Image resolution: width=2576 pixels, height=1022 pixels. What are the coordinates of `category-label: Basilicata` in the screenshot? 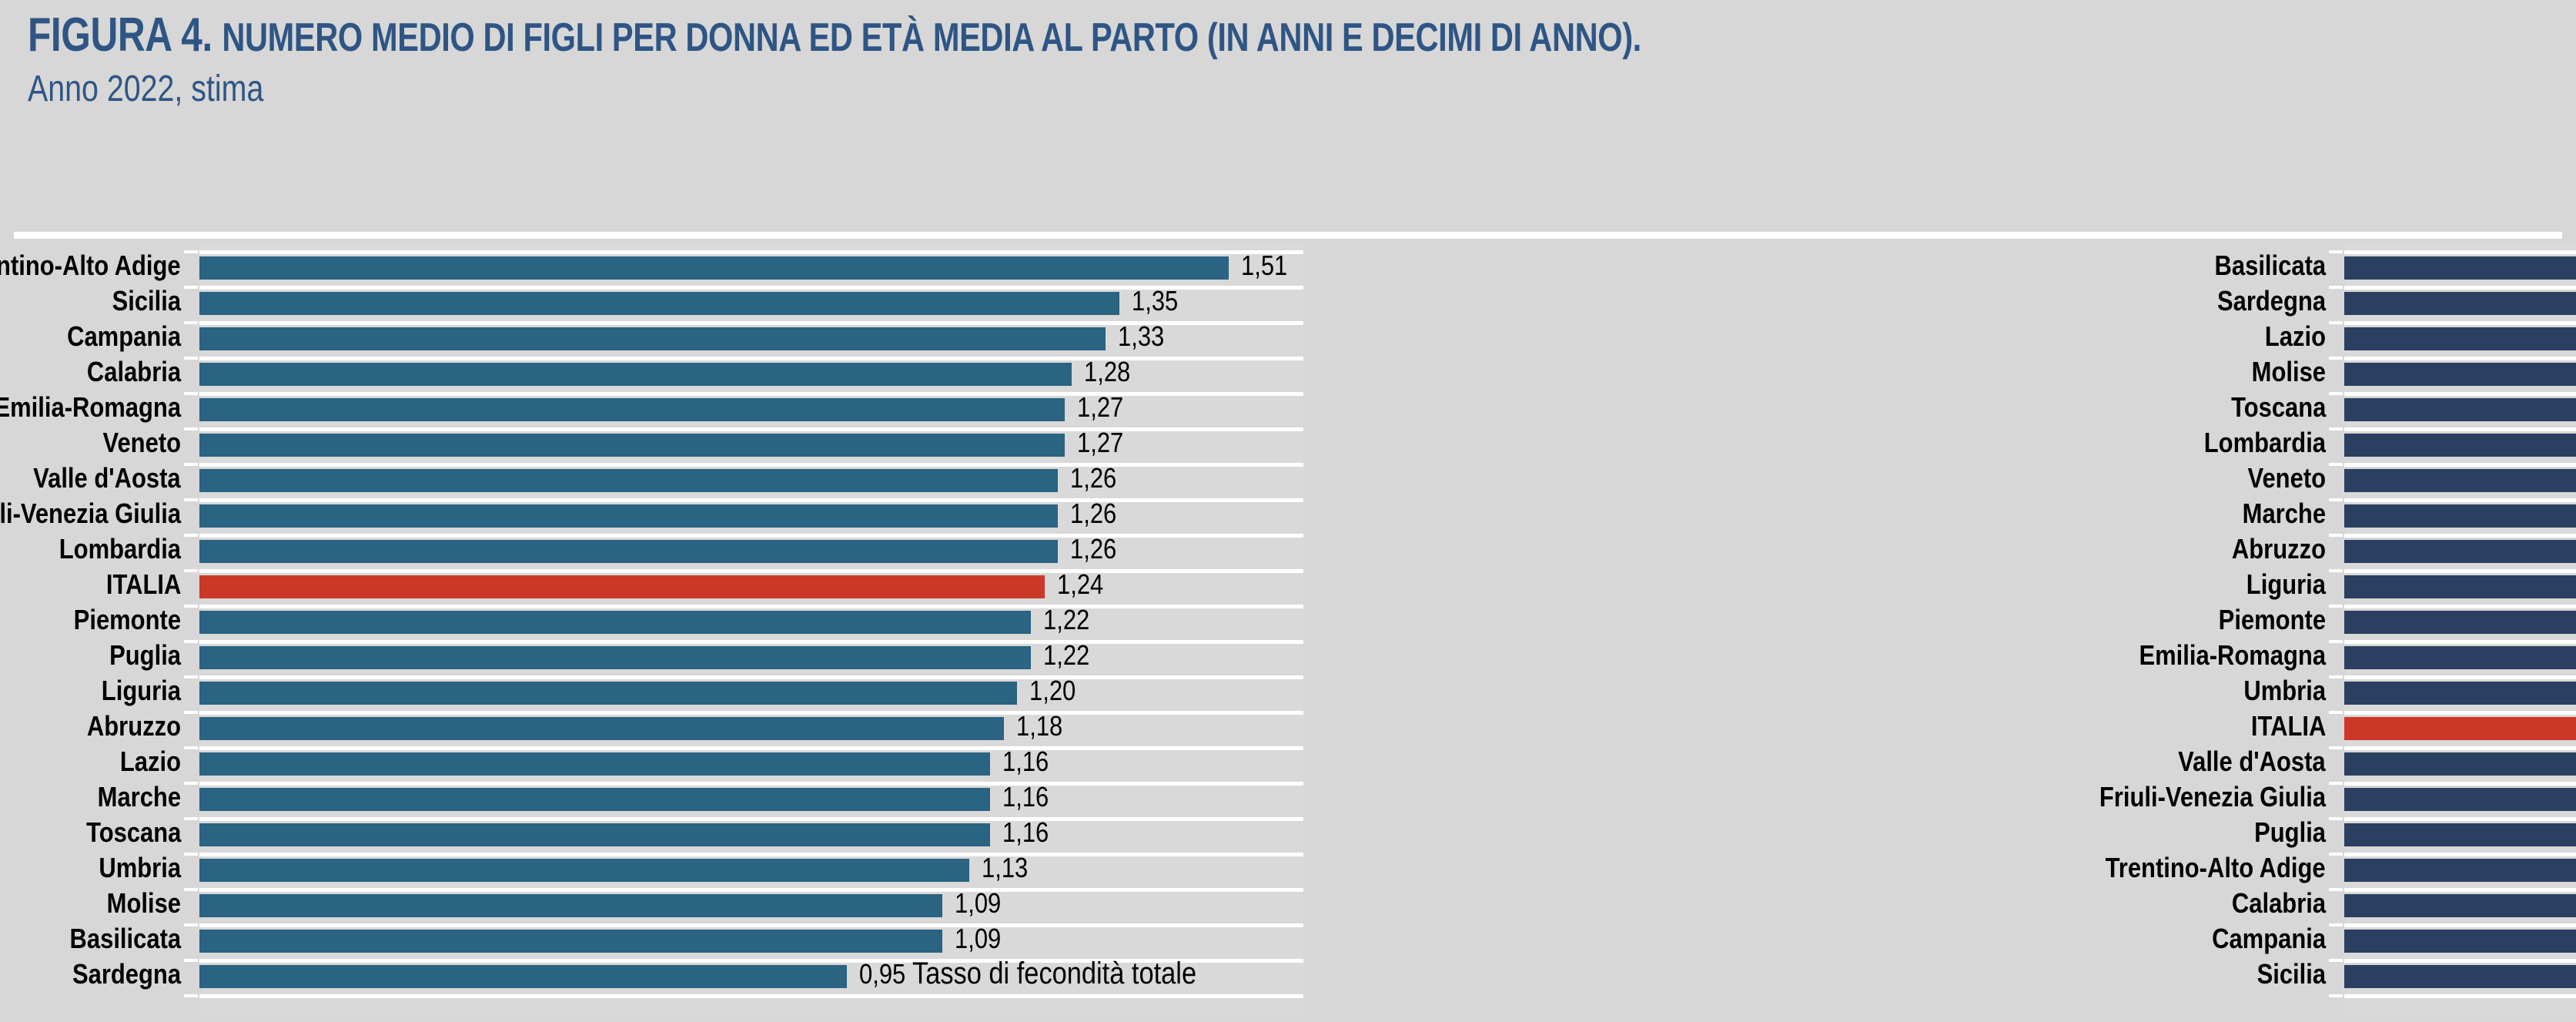 It's located at (125, 938).